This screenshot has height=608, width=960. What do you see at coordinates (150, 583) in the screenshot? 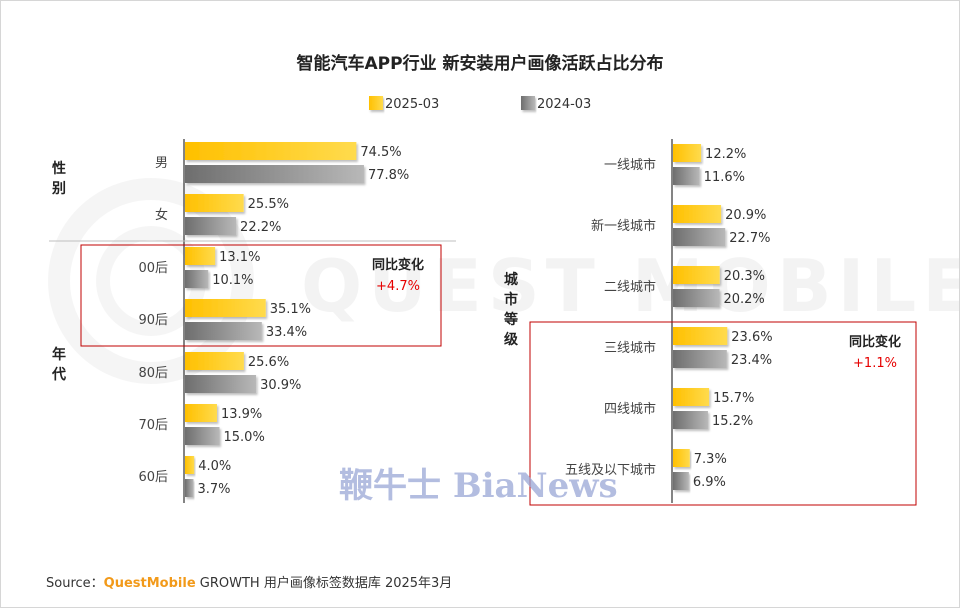
I see `source-brand: QuestMobile` at bounding box center [150, 583].